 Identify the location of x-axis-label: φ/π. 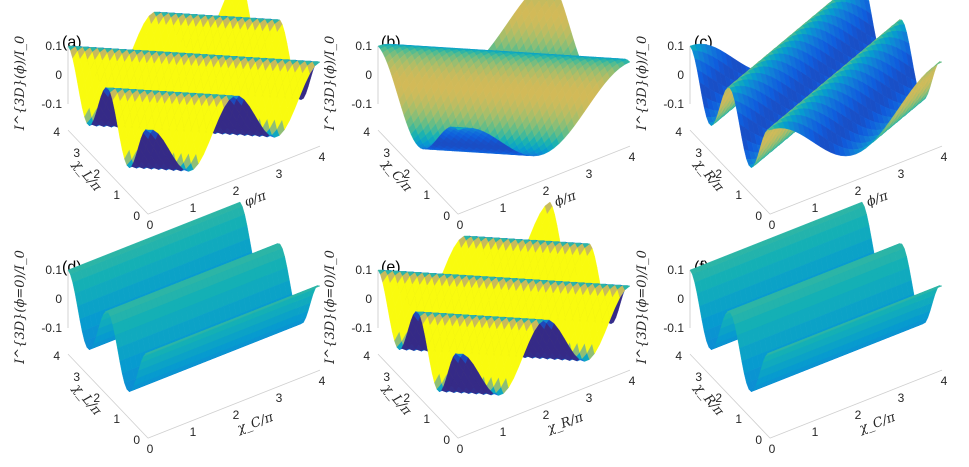
(255, 199).